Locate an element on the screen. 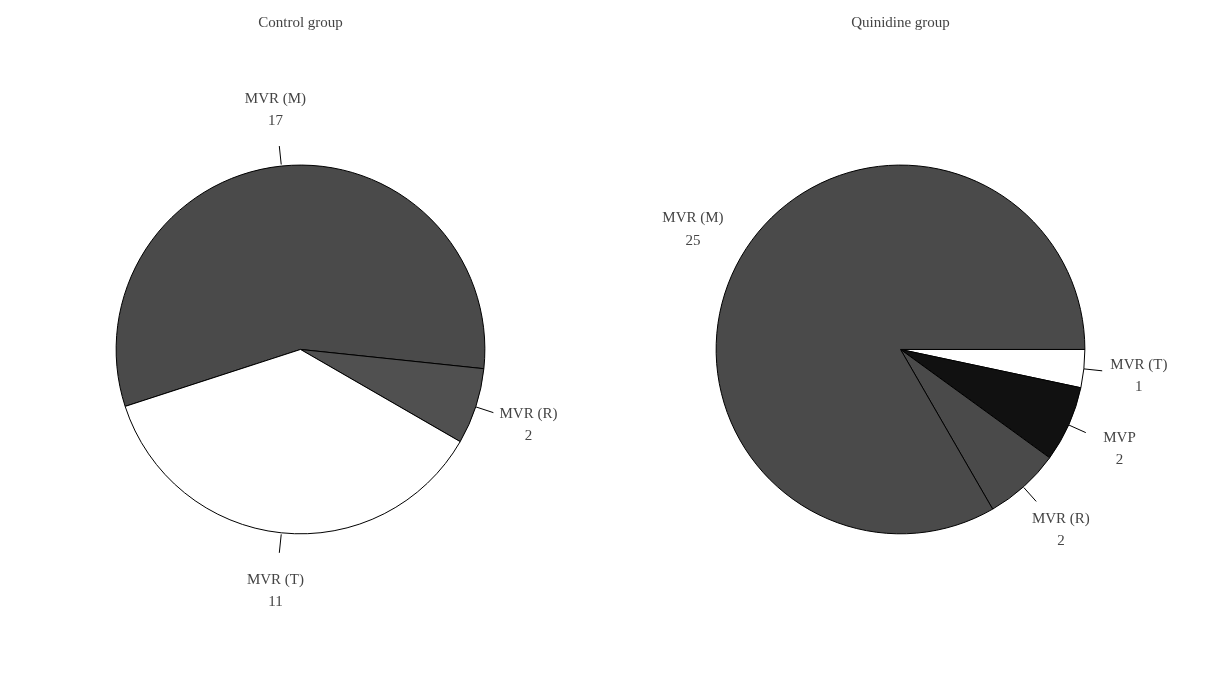 The height and width of the screenshot is (680, 1213). chart-title: Quinidine group is located at coordinates (900, 21).